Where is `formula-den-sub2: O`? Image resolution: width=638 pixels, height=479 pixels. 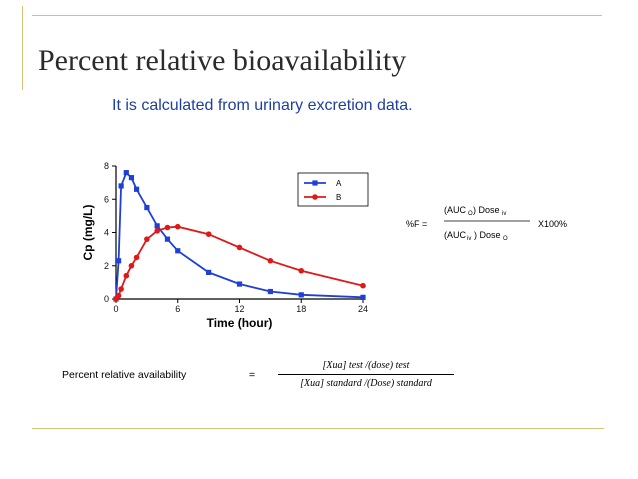
formula-den-sub2: O is located at coordinates (505, 239).